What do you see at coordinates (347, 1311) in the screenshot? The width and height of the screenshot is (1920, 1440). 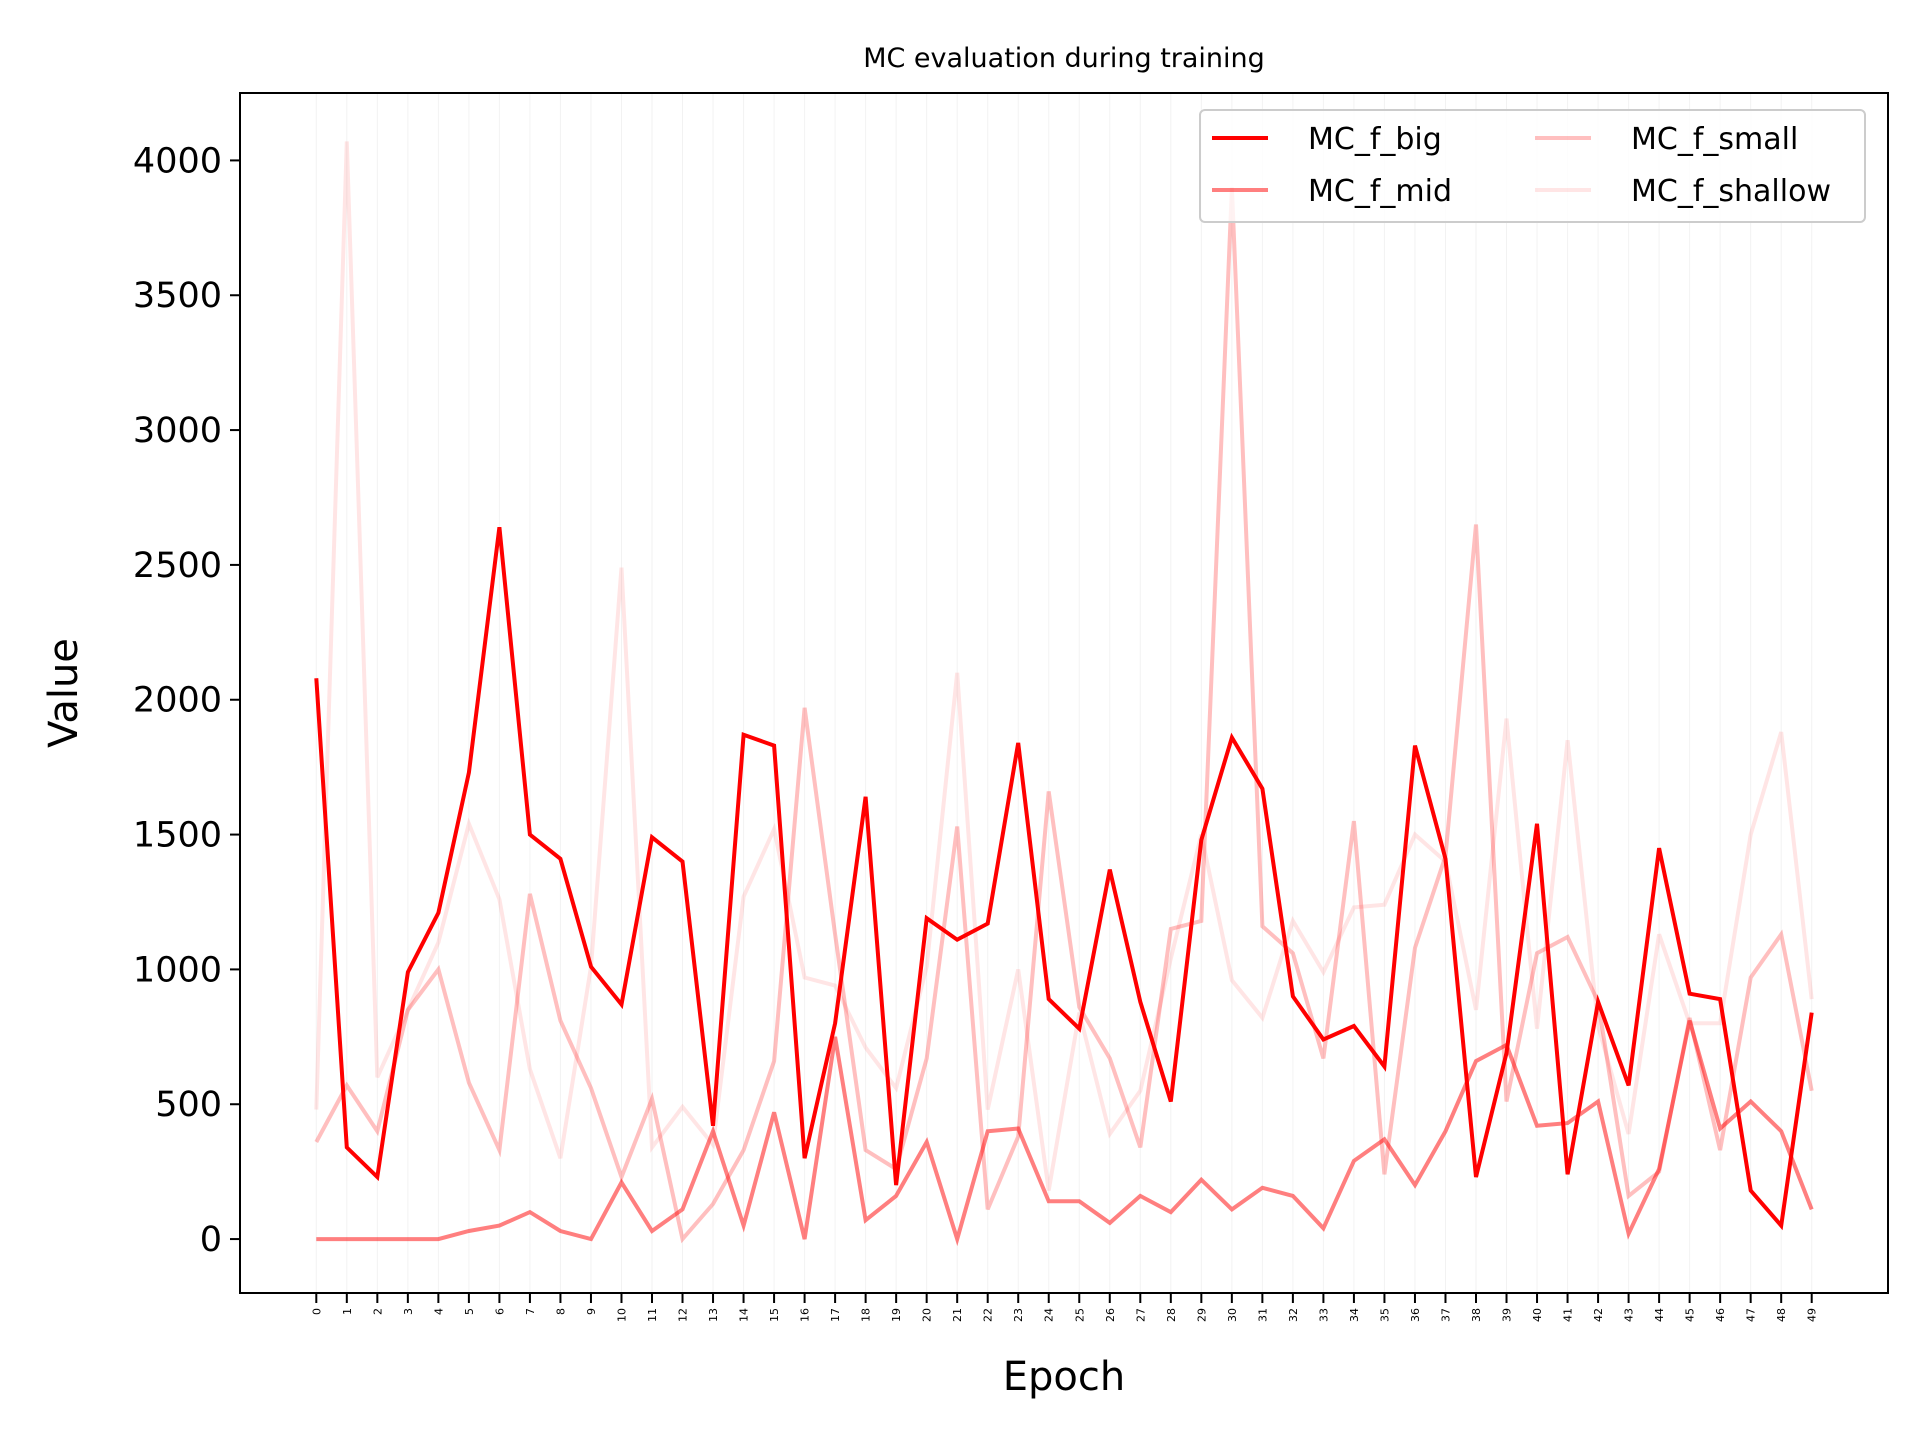 I see `x-tick-label: 1` at bounding box center [347, 1311].